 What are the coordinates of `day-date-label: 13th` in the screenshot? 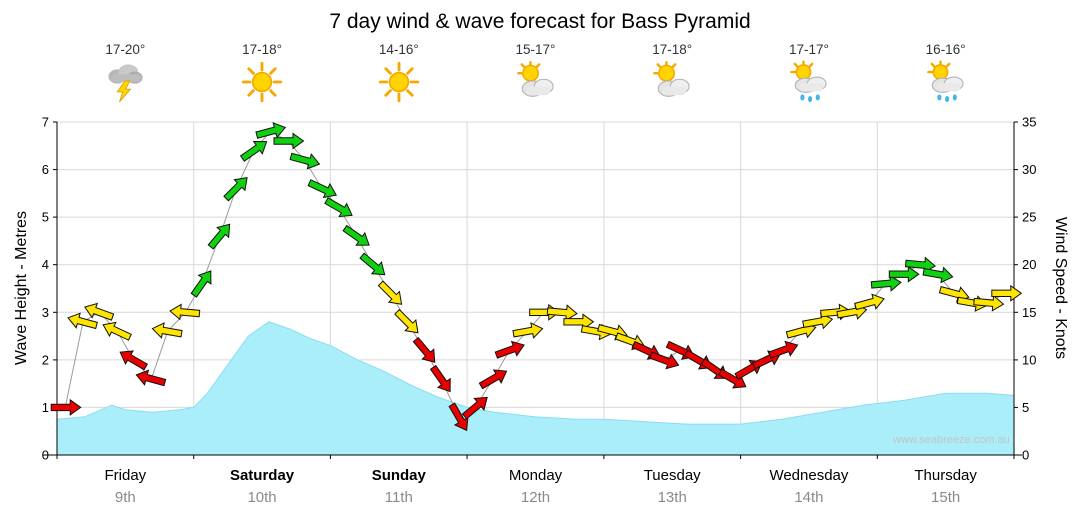 It's located at (672, 497).